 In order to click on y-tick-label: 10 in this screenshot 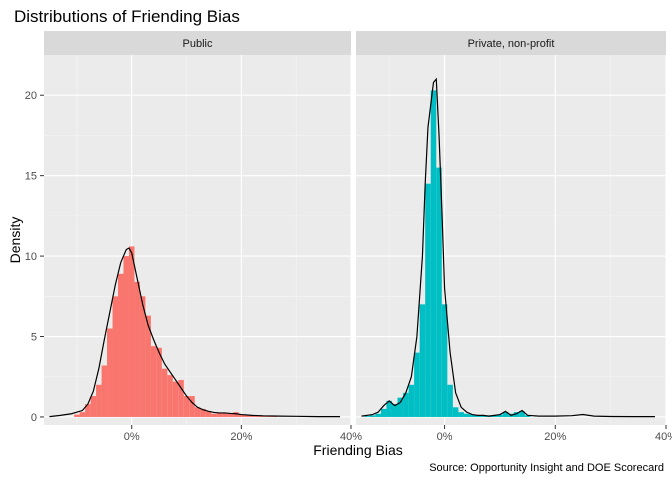, I will do `click(31, 257)`.